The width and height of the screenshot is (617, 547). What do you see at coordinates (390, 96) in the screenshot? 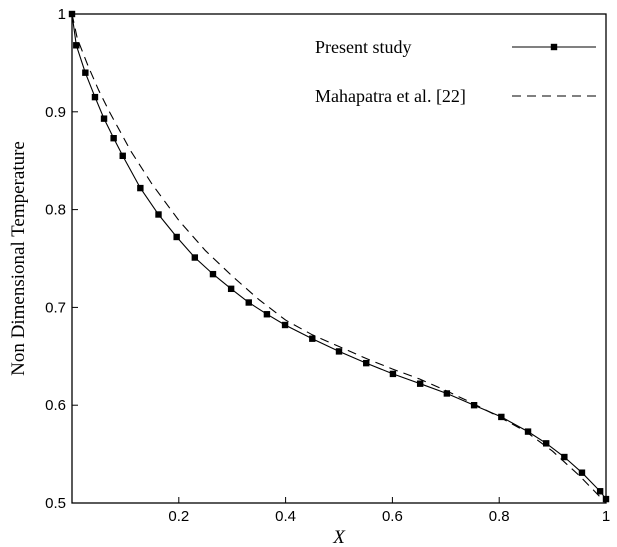
I see `legend-label-mahapatra: Mahapatra et al. [22]` at bounding box center [390, 96].